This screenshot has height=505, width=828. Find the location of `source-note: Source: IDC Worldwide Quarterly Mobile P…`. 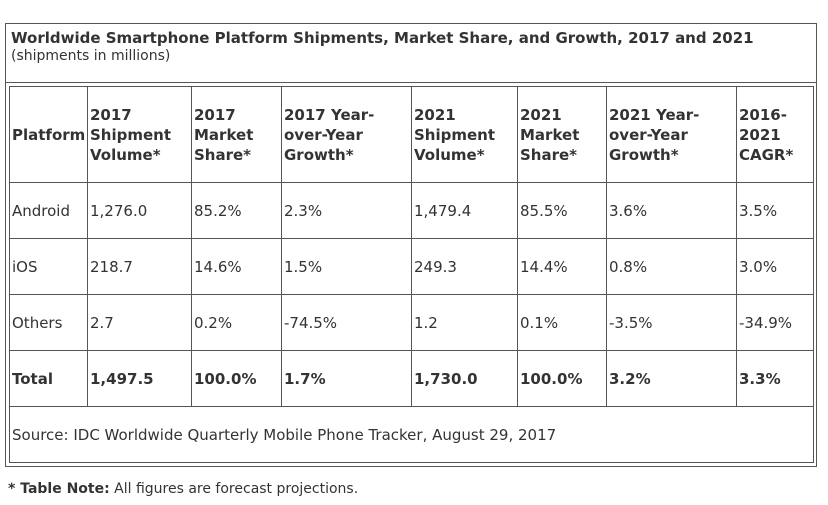

source-note: Source: IDC Worldwide Quarterly Mobile P… is located at coordinates (411, 434).